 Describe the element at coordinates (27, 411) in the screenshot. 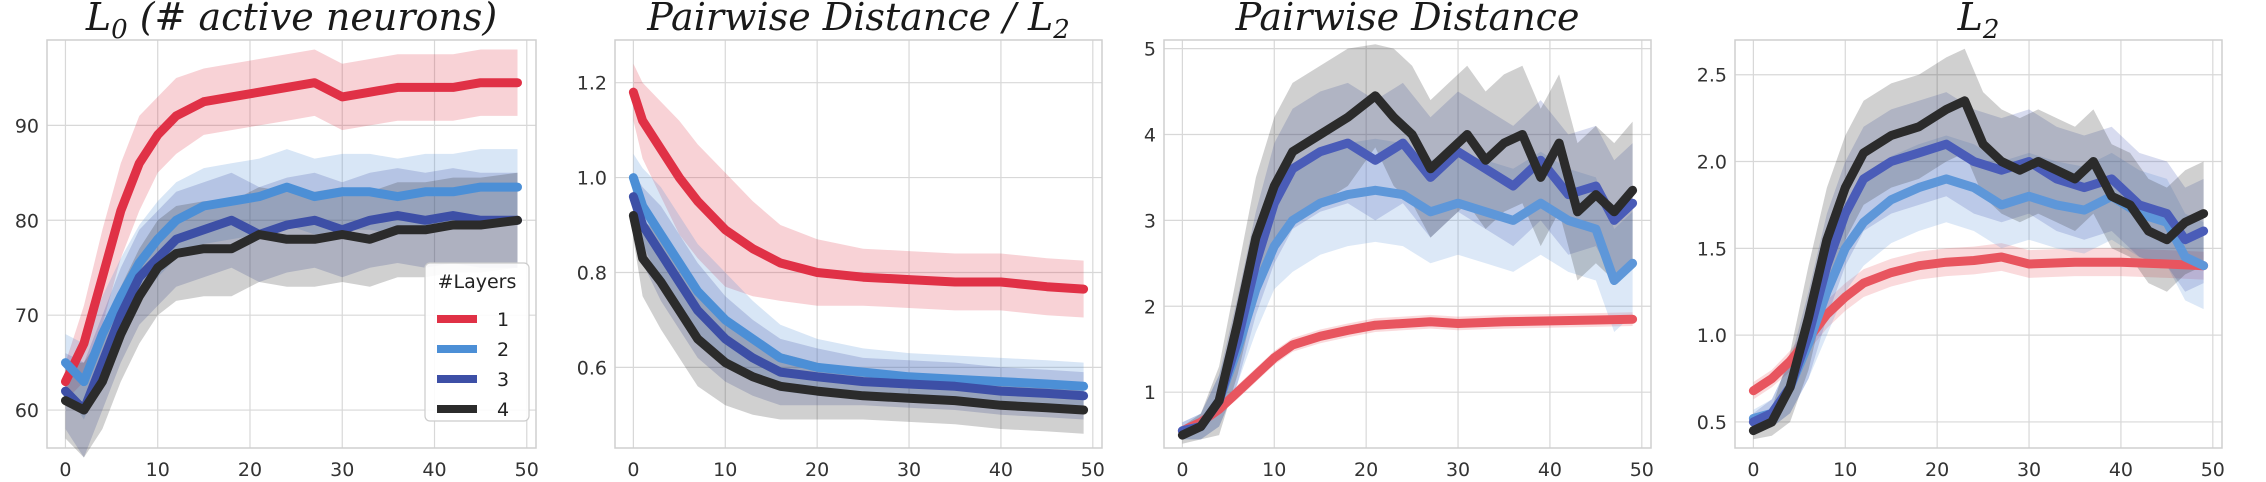

I see `y-tick-label: 60` at that location.